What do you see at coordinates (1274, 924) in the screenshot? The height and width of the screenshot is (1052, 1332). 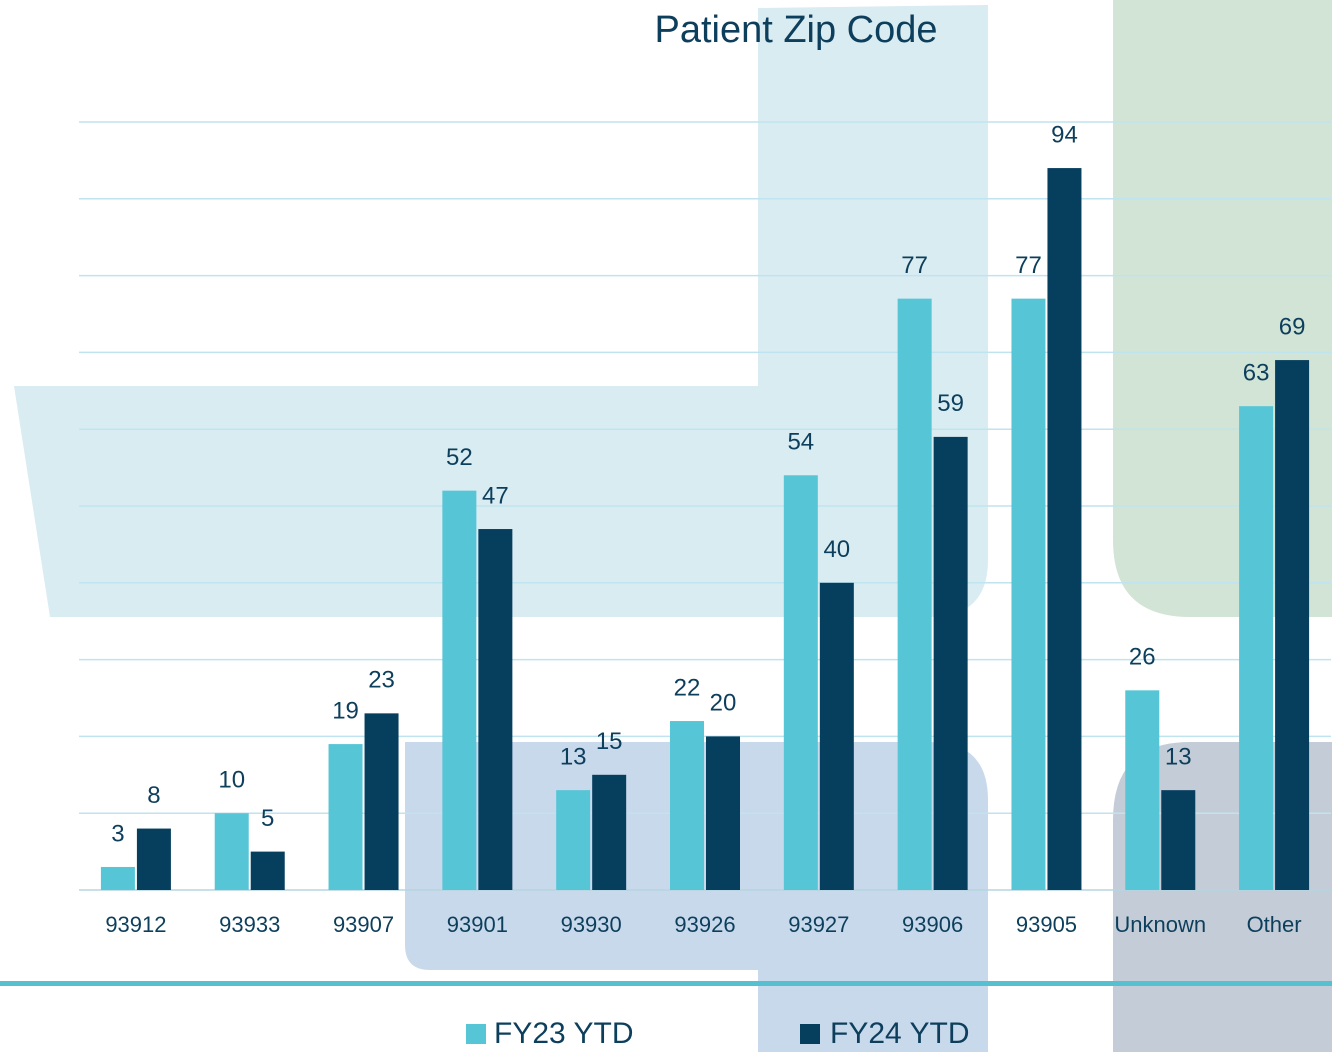 I see `x-tick-label: Other` at bounding box center [1274, 924].